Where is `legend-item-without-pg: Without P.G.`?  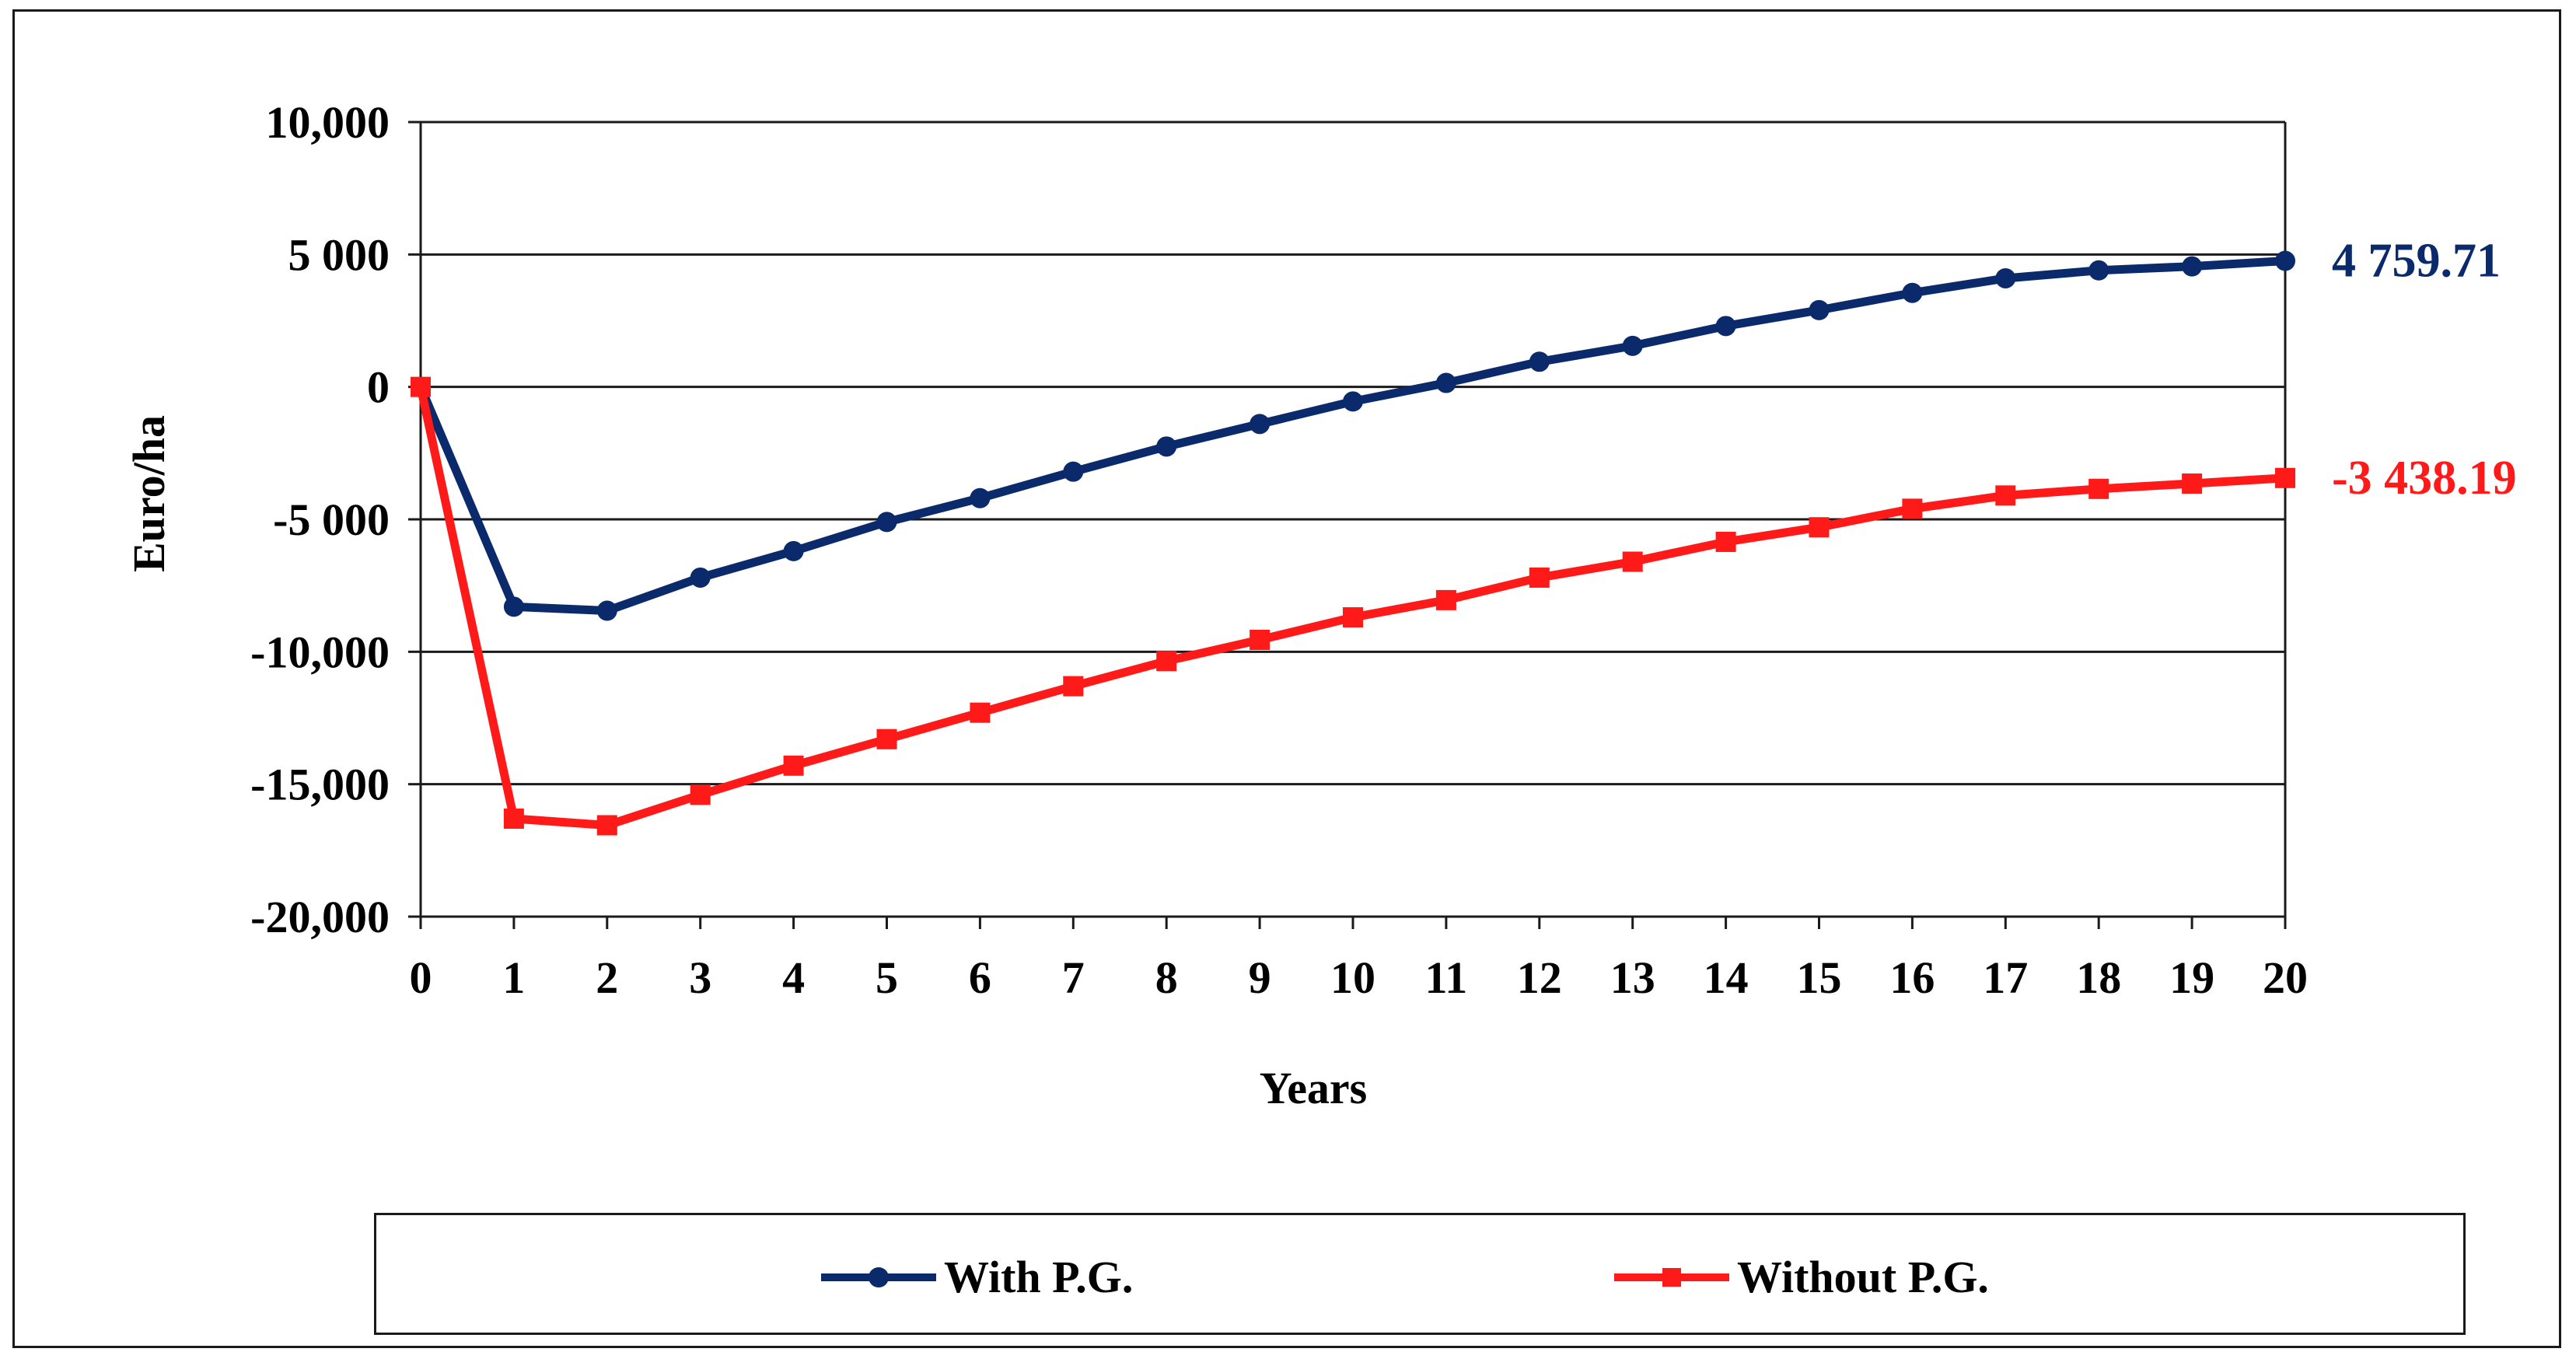 legend-item-without-pg: Without P.G. is located at coordinates (1801, 1277).